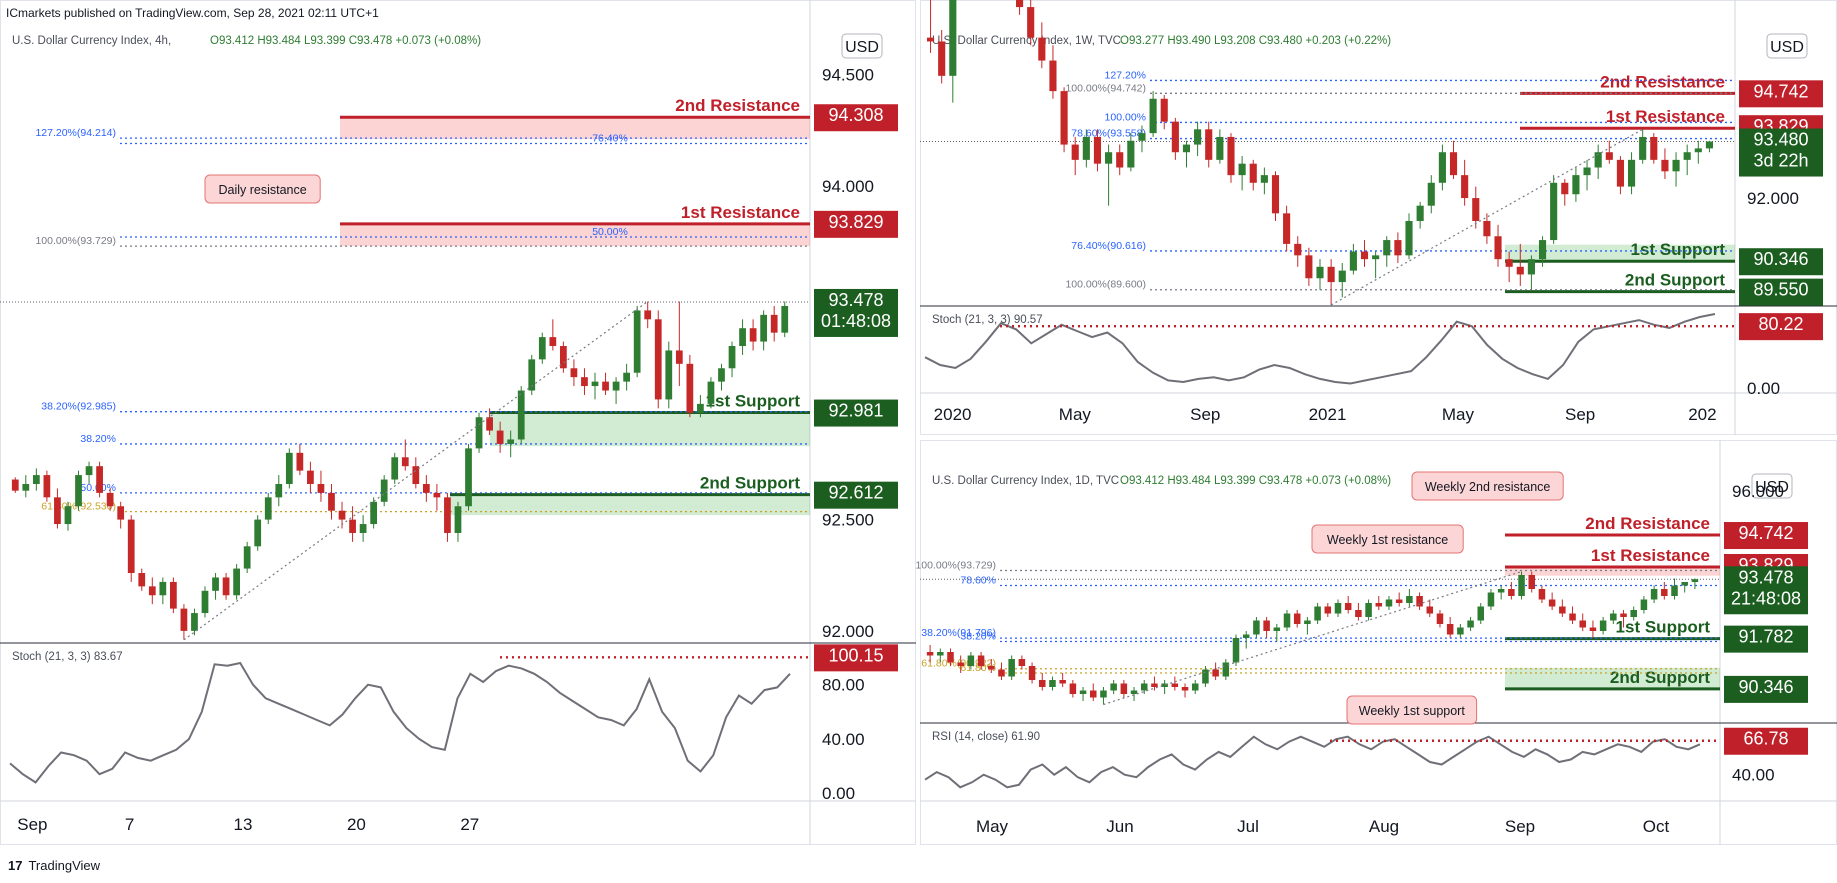 The image size is (1837, 883). I want to click on level-value-badge-text: 94.308, so click(855, 115).